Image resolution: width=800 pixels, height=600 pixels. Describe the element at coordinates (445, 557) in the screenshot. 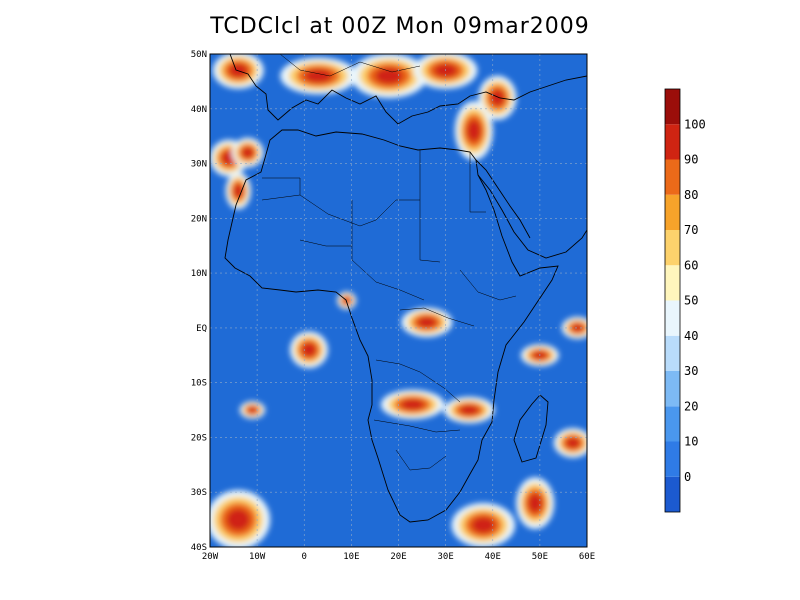

I see `lon-tick-label: 30E` at that location.